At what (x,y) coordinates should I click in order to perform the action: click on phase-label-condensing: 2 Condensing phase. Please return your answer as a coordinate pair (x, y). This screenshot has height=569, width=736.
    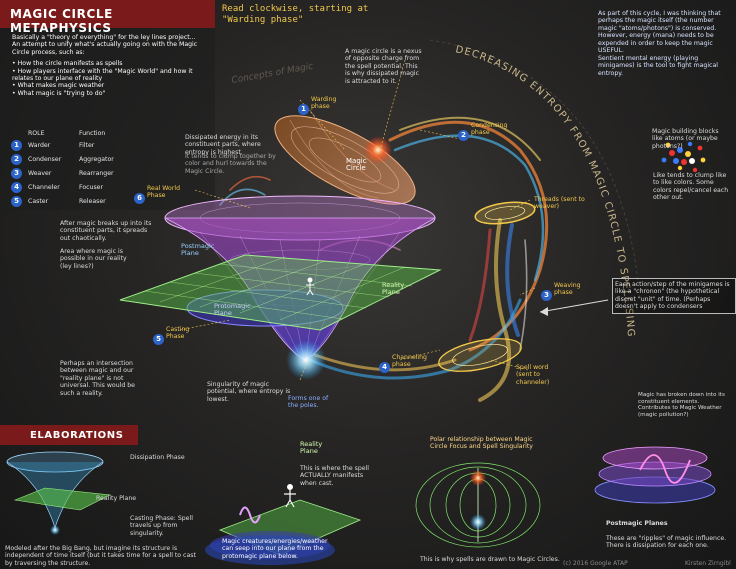
    Looking at the image, I should click on (482, 131).